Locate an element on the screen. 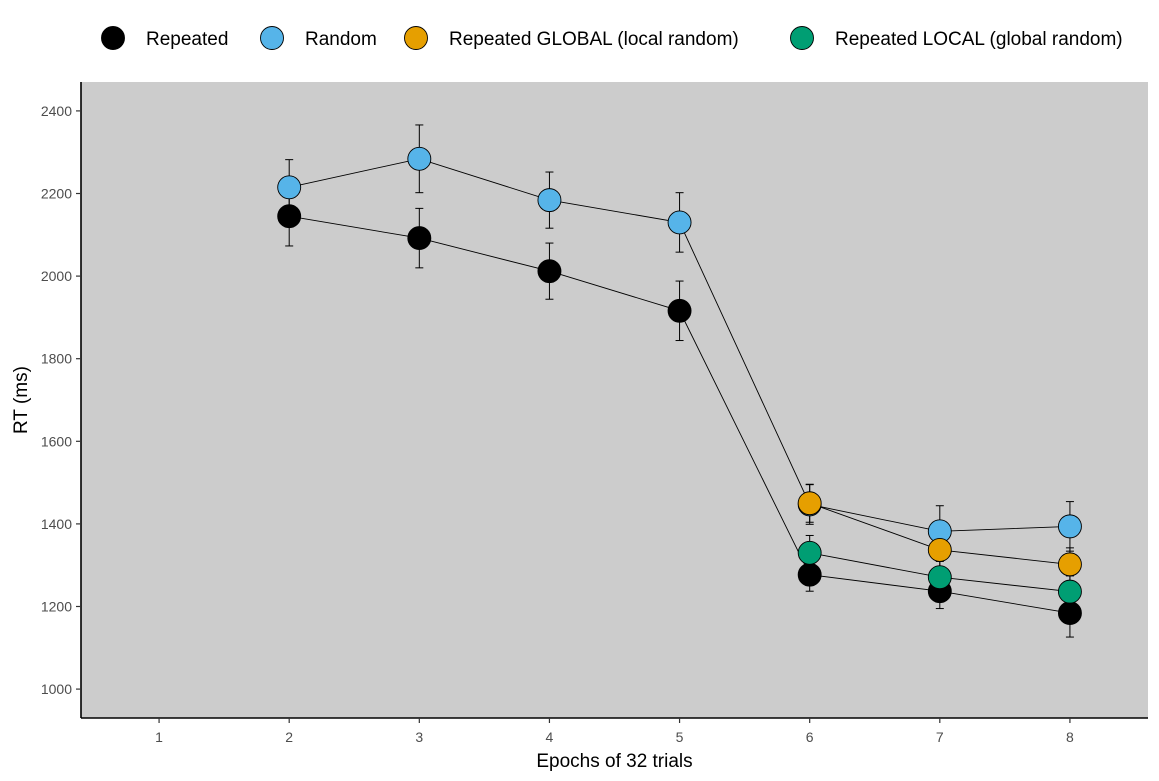 The height and width of the screenshot is (781, 1159). x-tick-label: 5 is located at coordinates (680, 737).